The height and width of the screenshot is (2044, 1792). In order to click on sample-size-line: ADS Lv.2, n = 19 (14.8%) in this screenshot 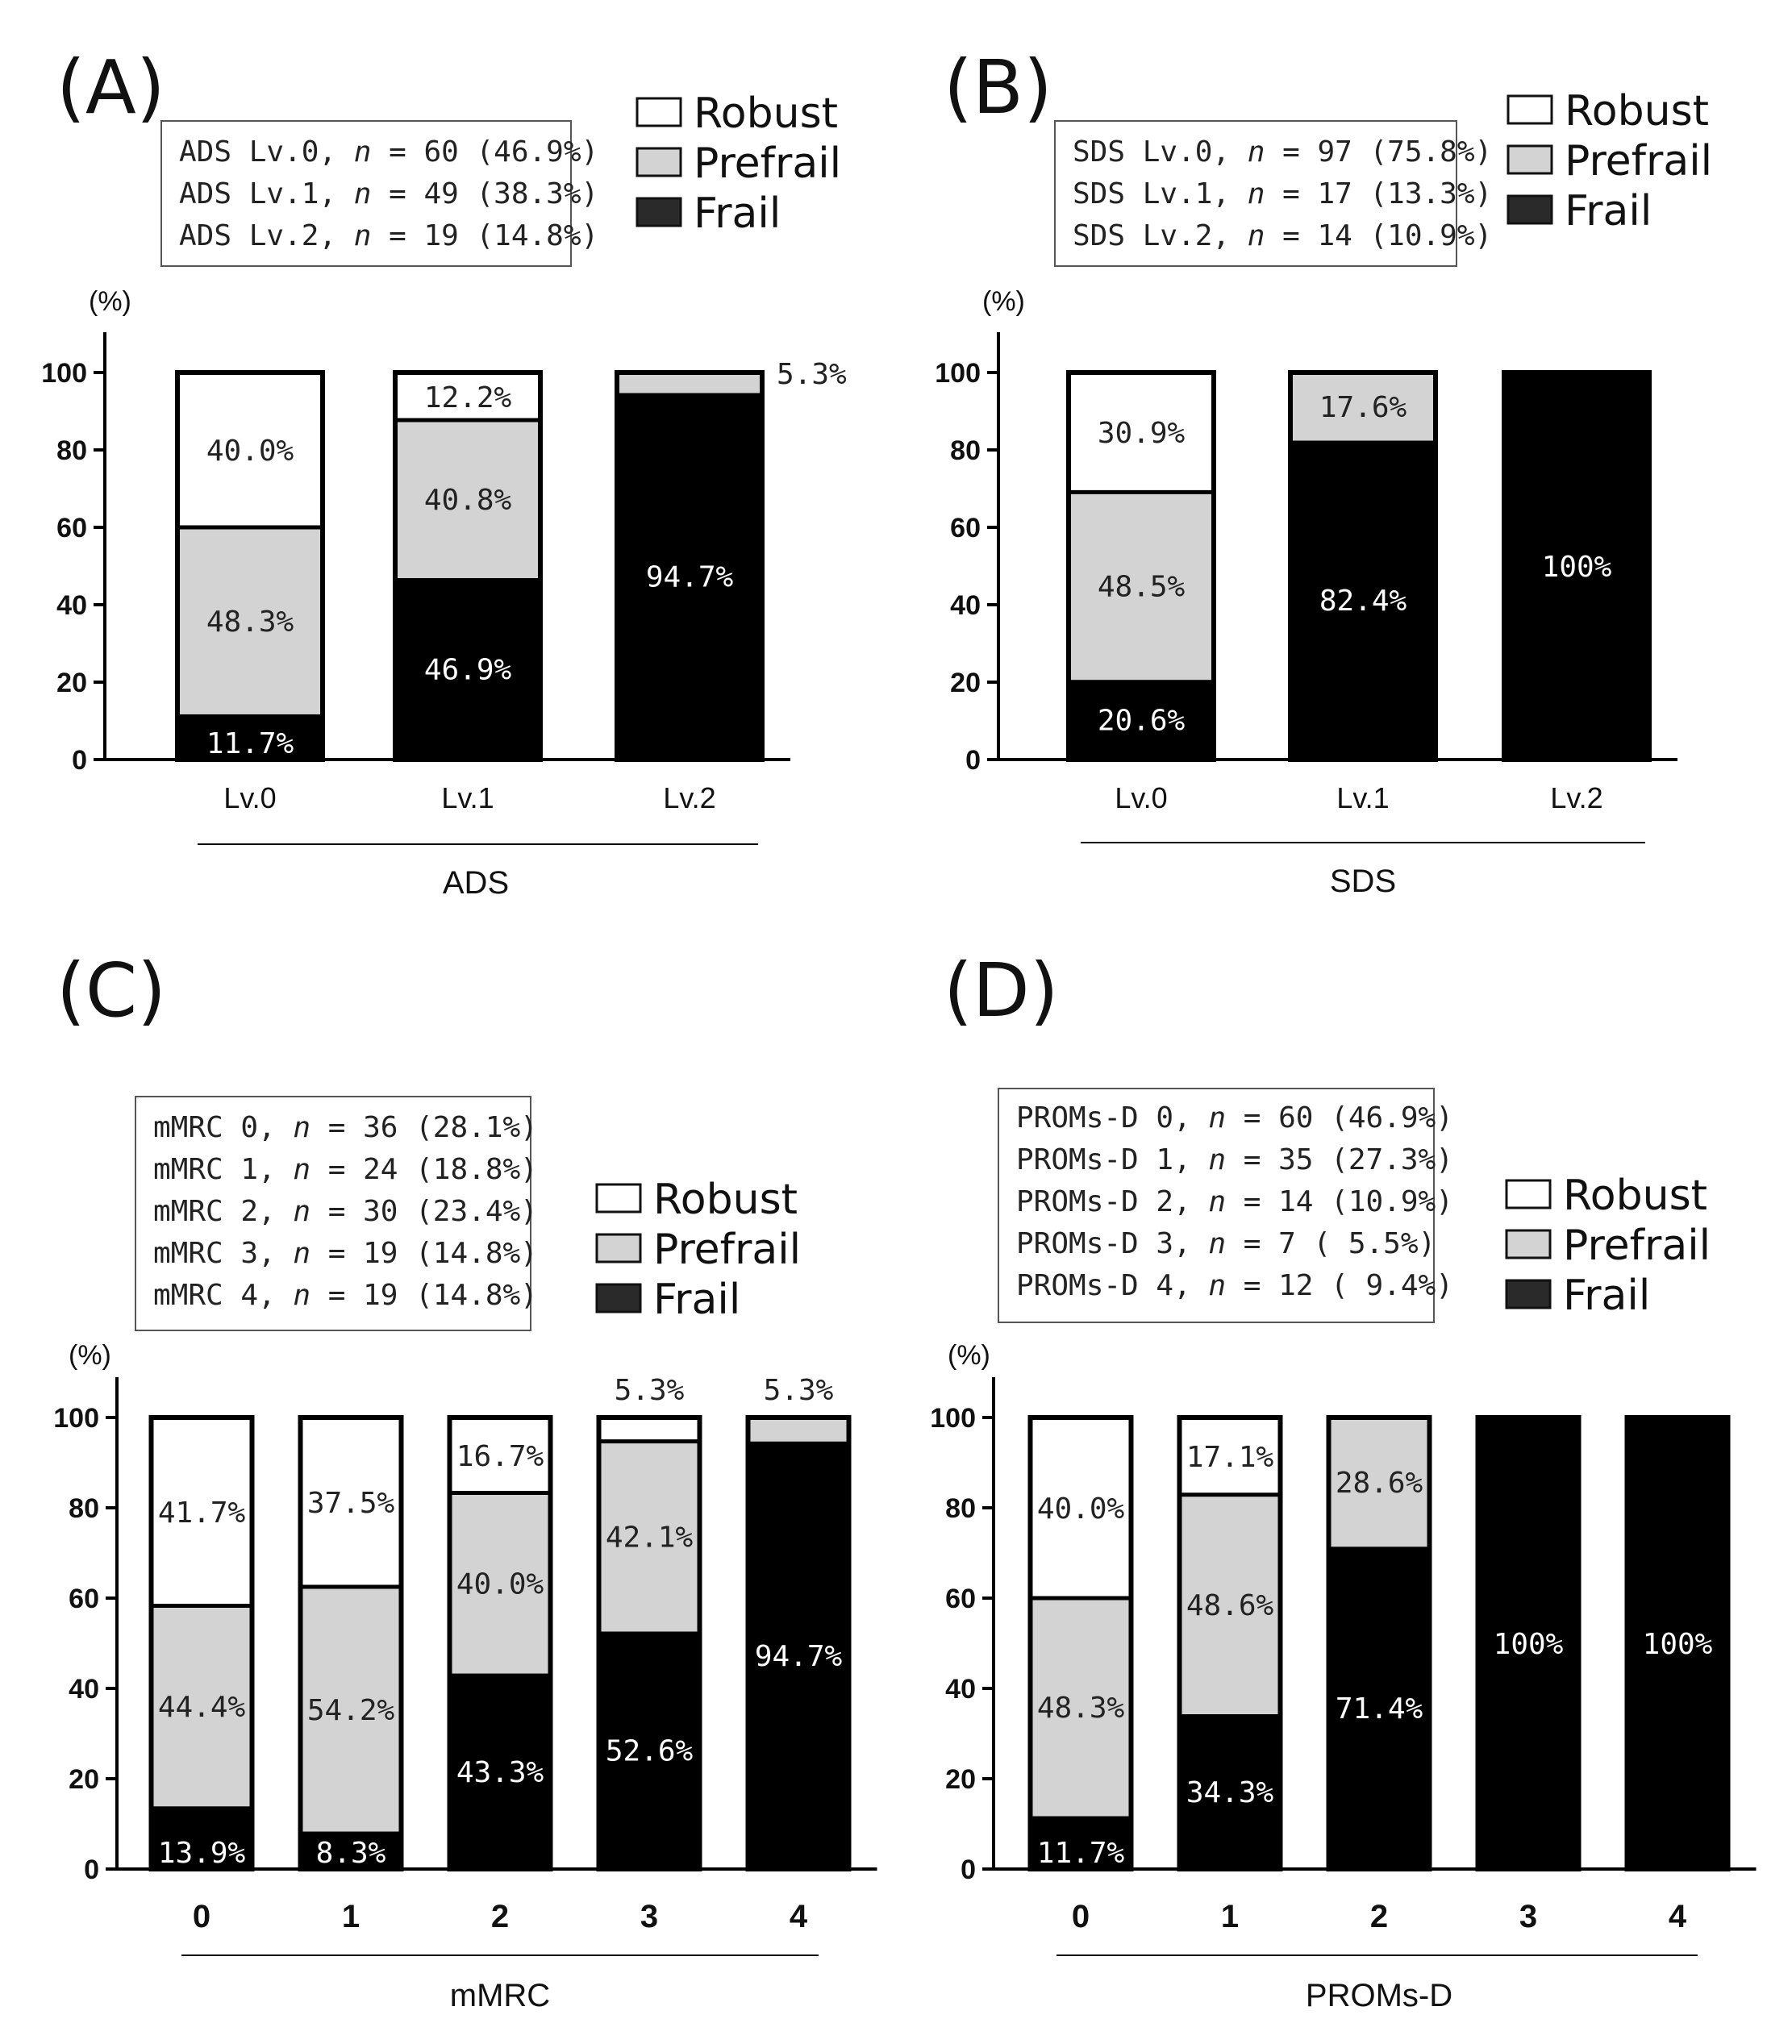, I will do `click(388, 235)`.